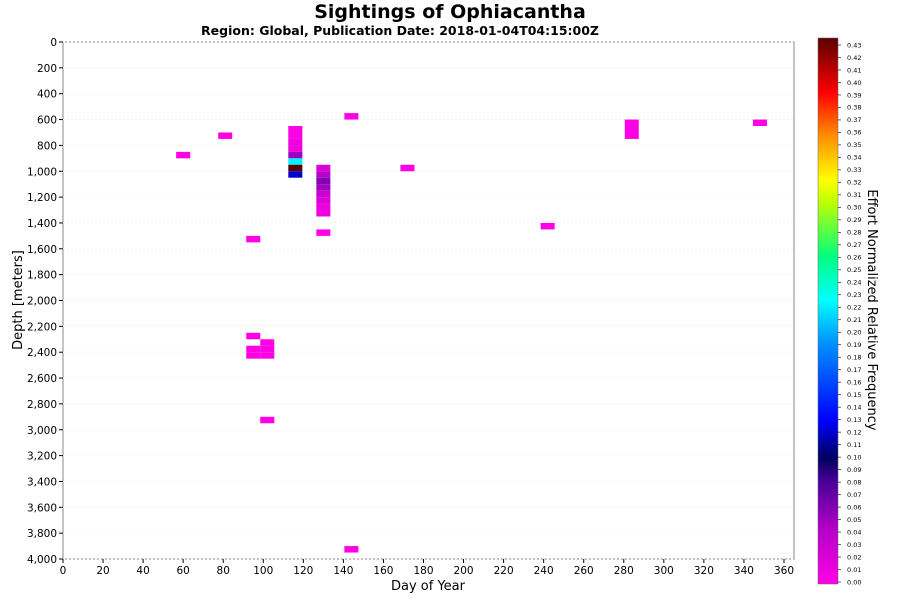  What do you see at coordinates (42, 534) in the screenshot?
I see `y-tick-label: 3,800` at bounding box center [42, 534].